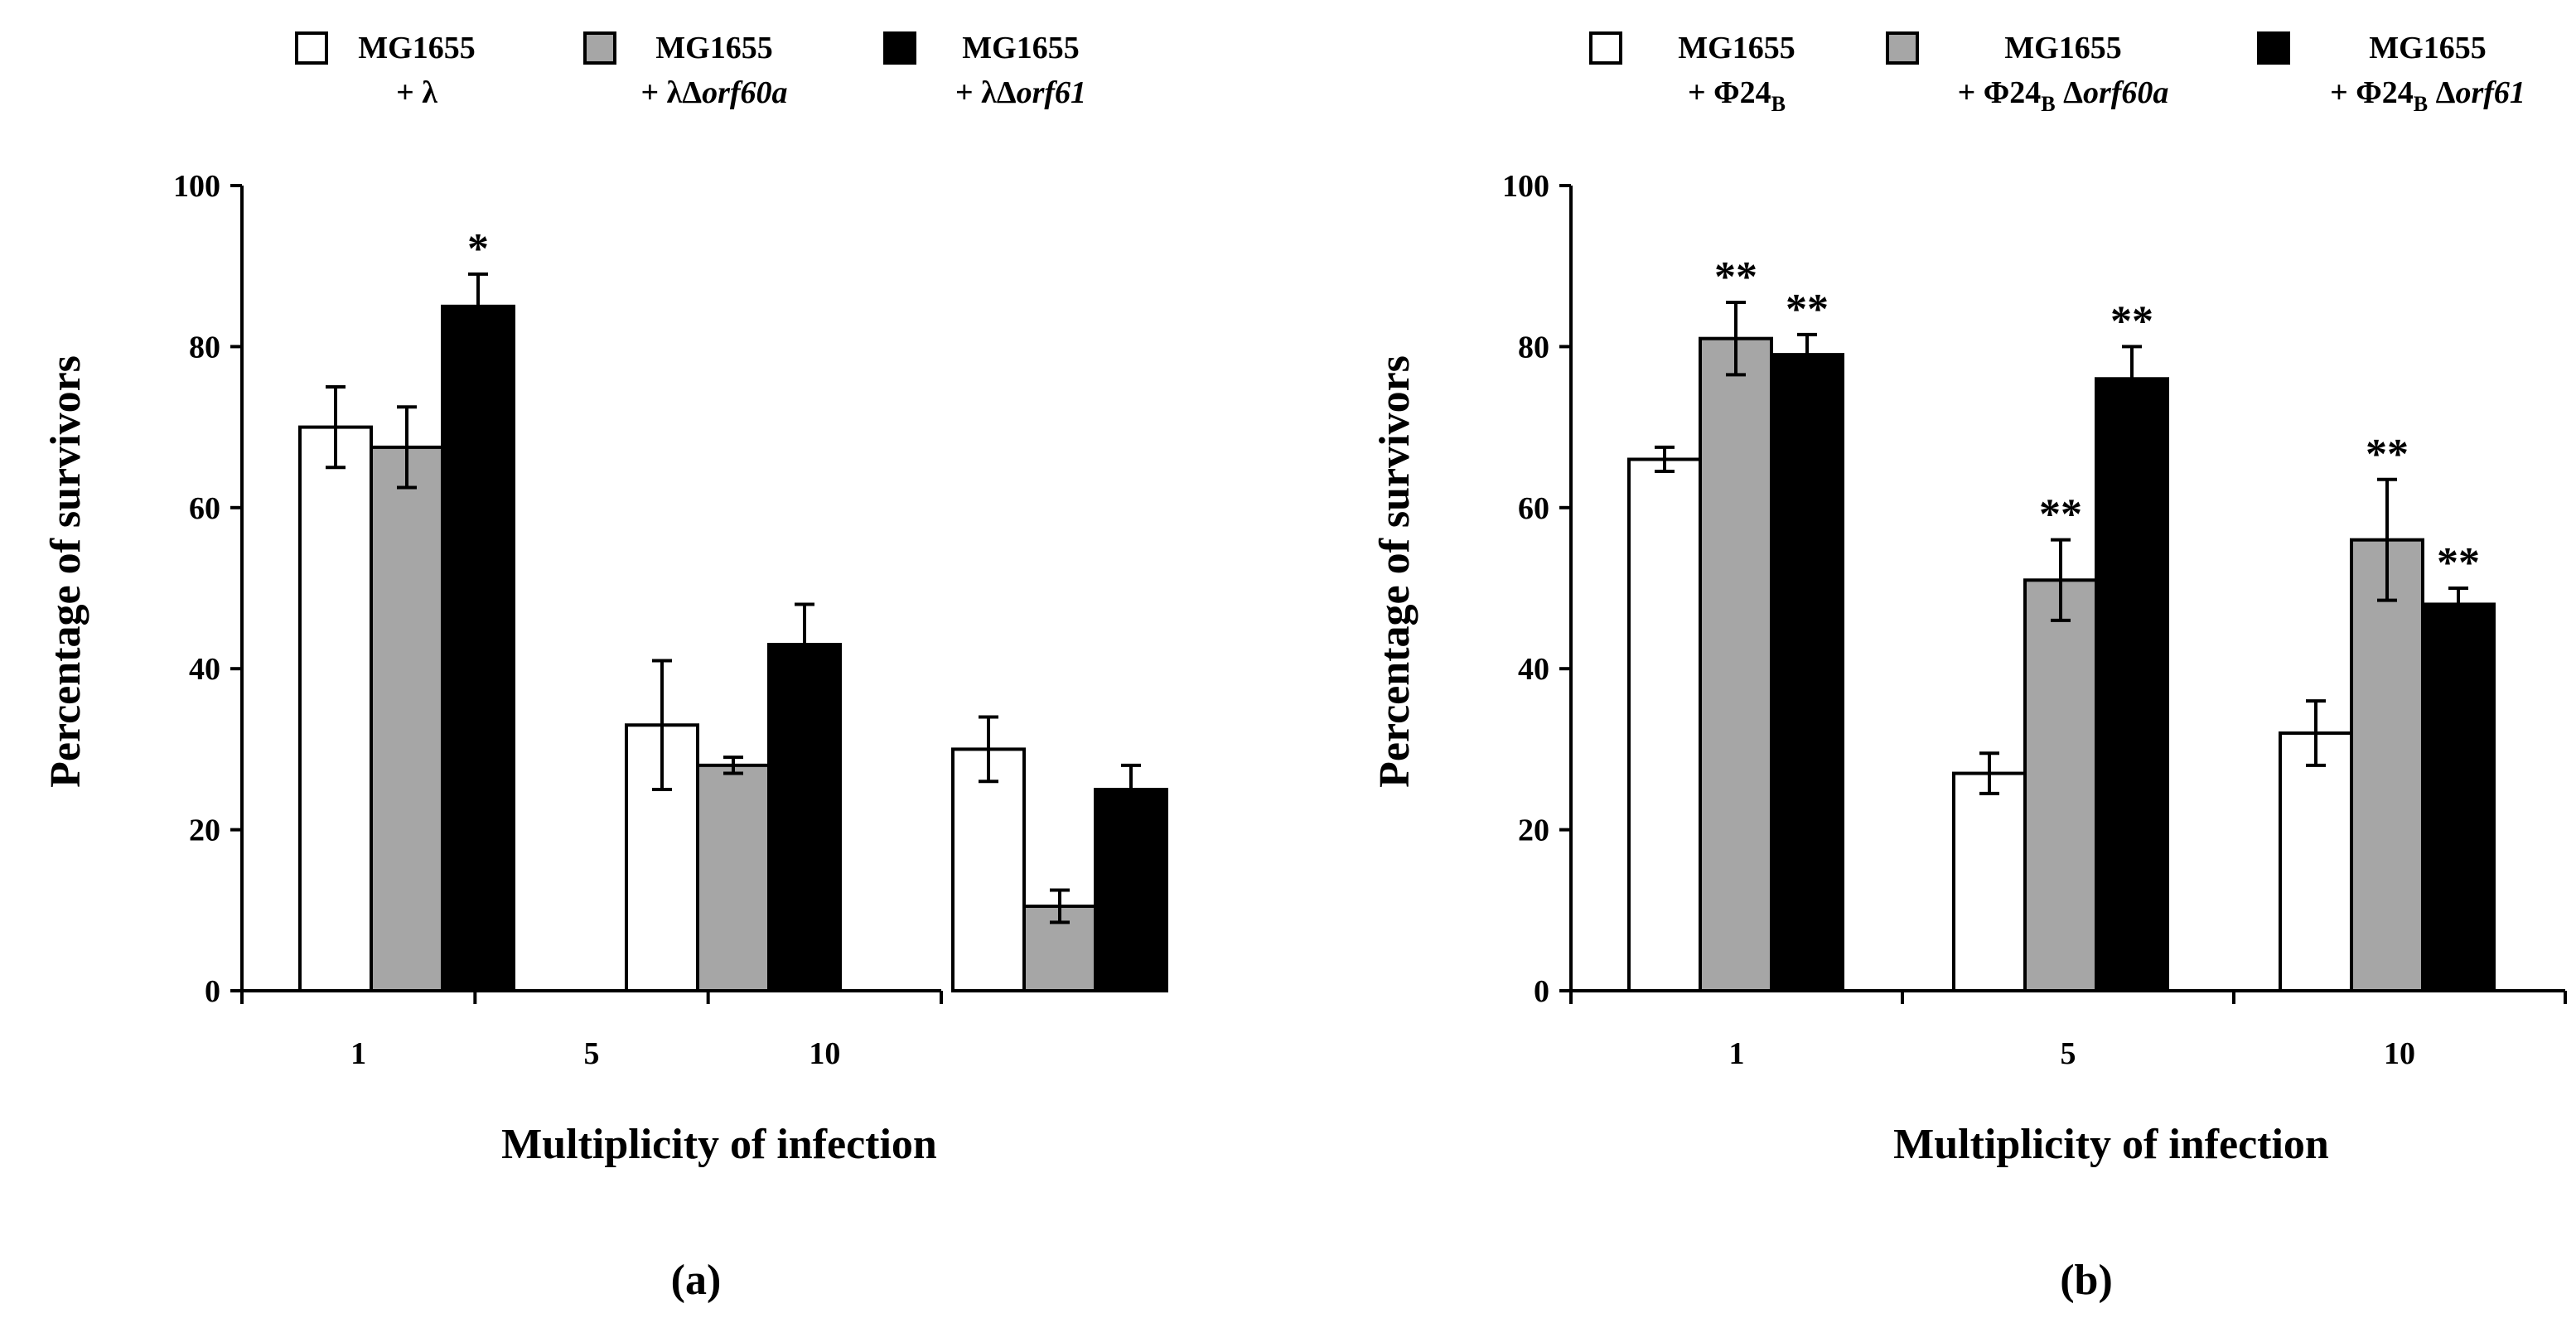 The width and height of the screenshot is (2576, 1318). I want to click on panel-a-bar-s1-c1, so click(733, 878).